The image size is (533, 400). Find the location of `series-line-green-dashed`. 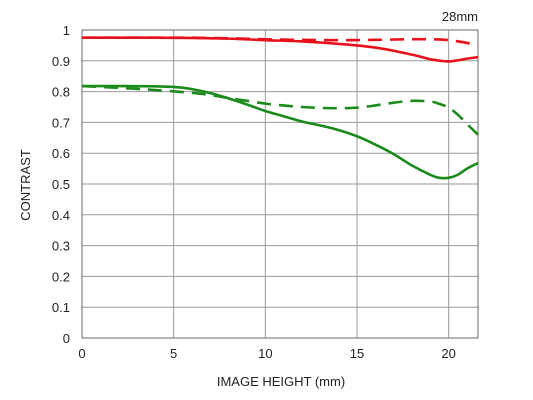

series-line-green-dashed is located at coordinates (280, 110).